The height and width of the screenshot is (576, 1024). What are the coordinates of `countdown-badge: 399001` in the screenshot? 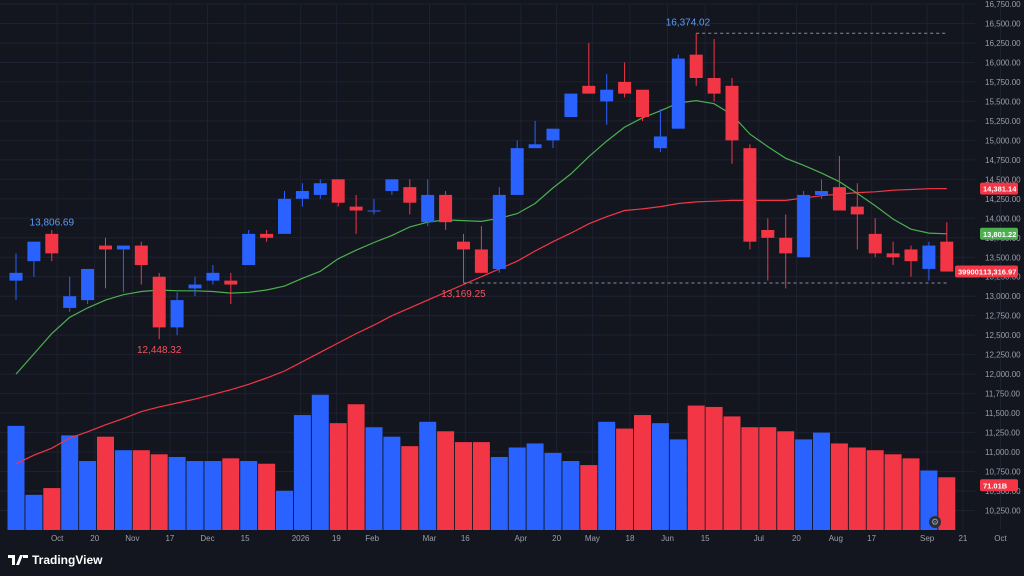 It's located at (969, 271).